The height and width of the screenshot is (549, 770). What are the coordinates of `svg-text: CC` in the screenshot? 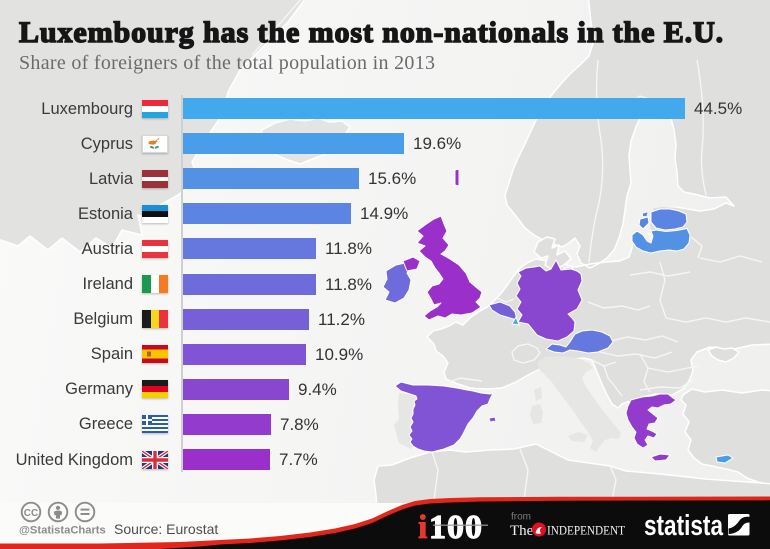 It's located at (31, 513).